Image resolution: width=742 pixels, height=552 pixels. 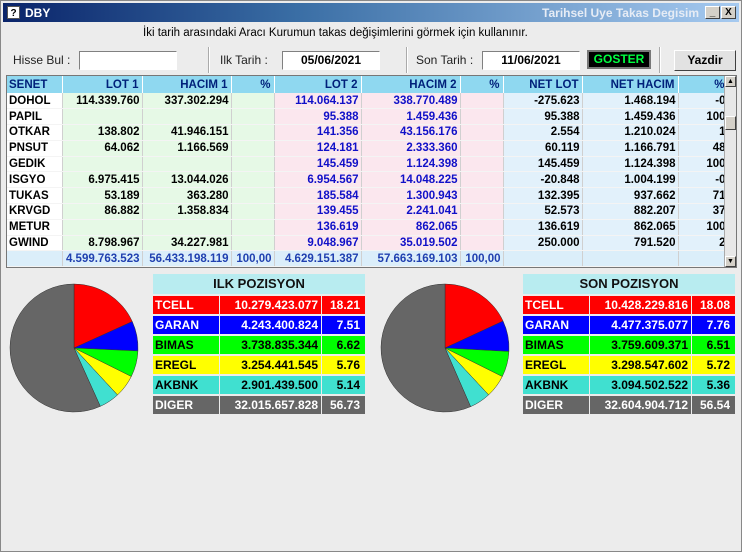 I want to click on cell-lot1: 86.882, so click(x=102, y=211).